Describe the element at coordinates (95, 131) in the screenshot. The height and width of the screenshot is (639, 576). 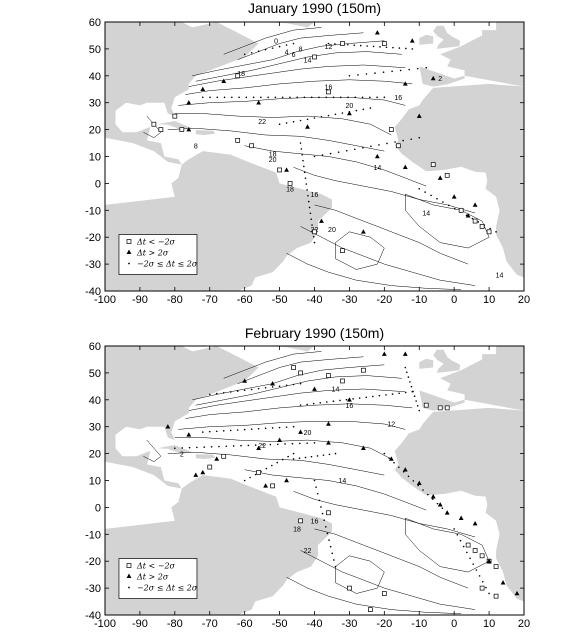
I see `y-tick-label: 20` at that location.